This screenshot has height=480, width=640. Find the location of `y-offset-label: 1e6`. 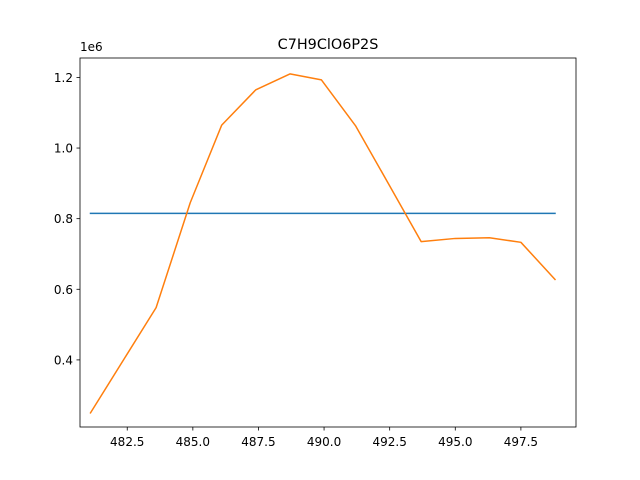

y-offset-label: 1e6 is located at coordinates (91, 47).